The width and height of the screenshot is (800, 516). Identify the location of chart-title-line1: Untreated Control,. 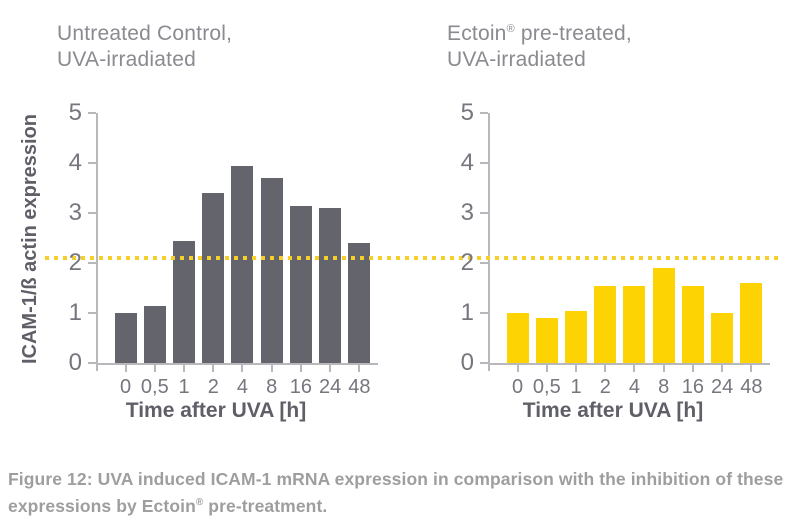
(145, 33).